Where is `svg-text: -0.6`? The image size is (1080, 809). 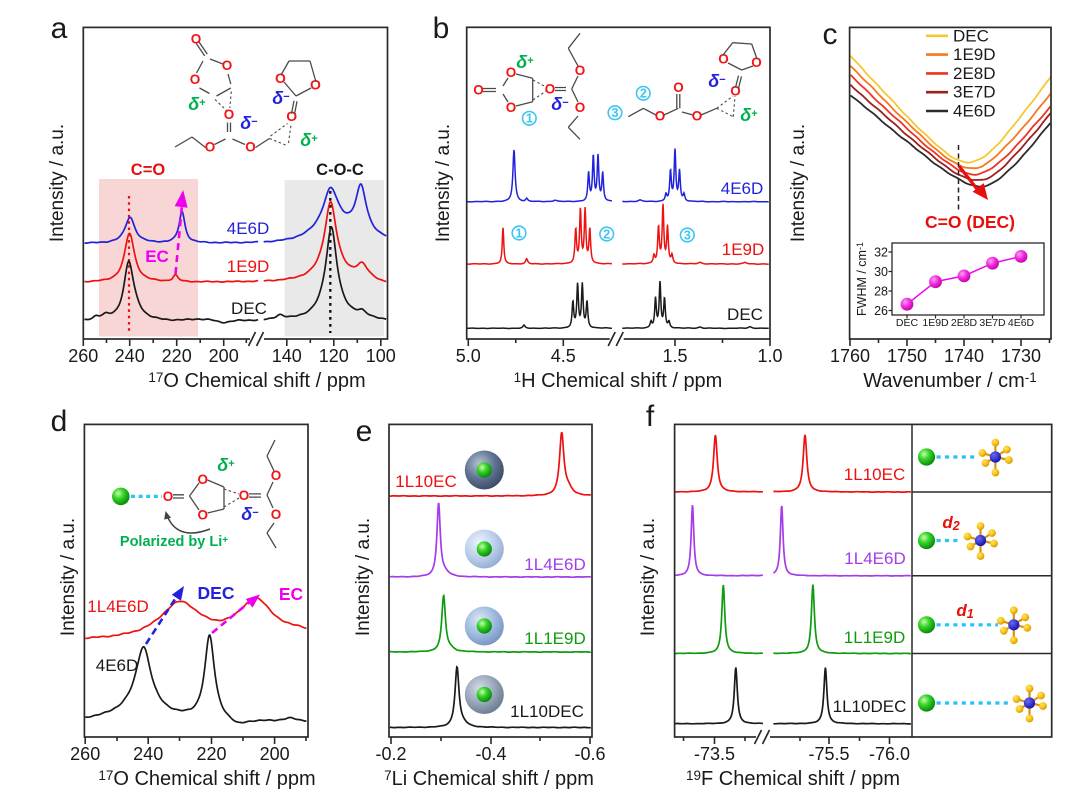 svg-text: -0.6 is located at coordinates (589, 754).